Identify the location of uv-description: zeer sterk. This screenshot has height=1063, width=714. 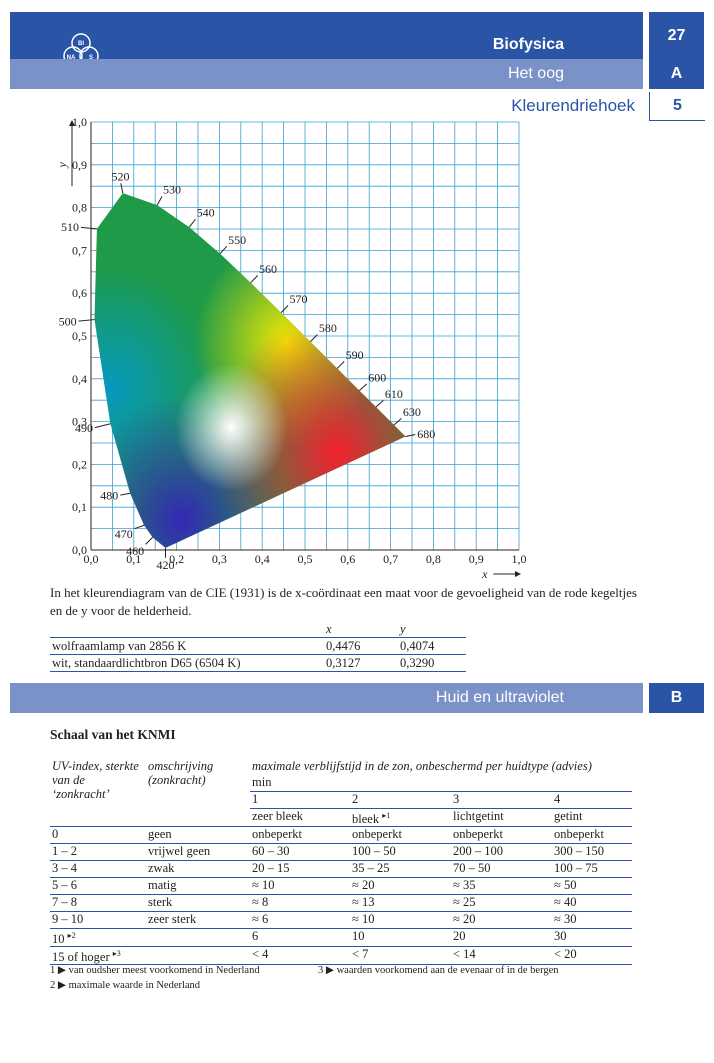
(198, 920).